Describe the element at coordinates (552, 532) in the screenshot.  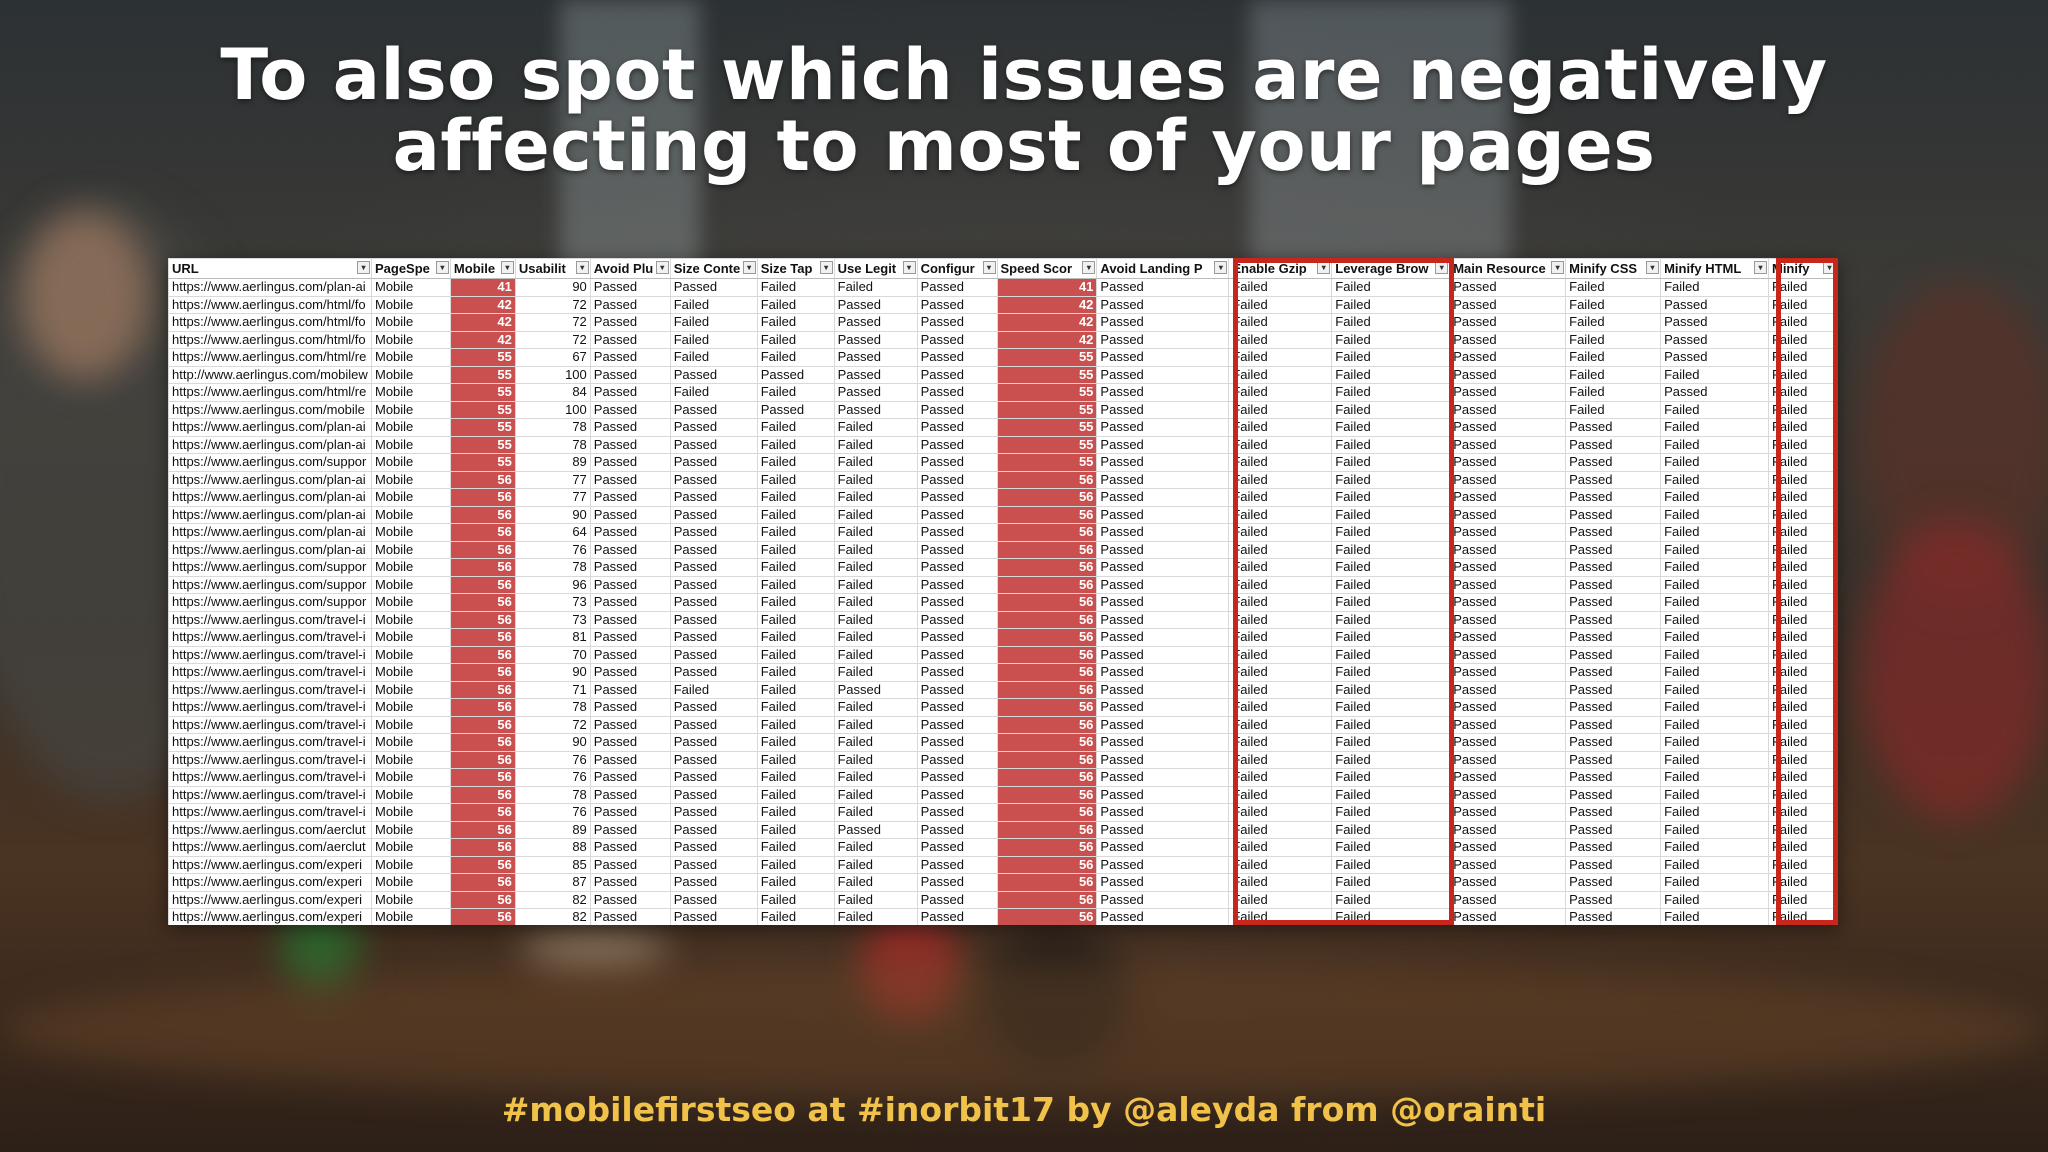
I see `table-cell: 64` at that location.